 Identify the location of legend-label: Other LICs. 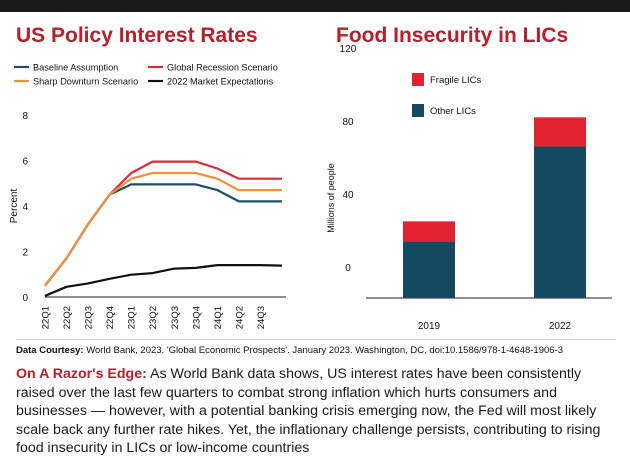
(453, 111).